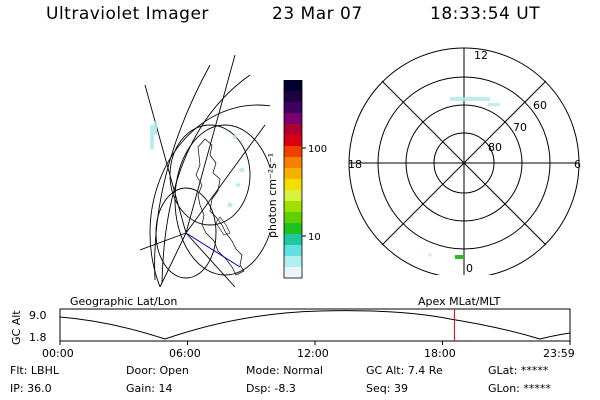 Image resolution: width=600 pixels, height=400 pixels. What do you see at coordinates (459, 301) in the screenshot?
I see `apex-panel-label: Apex MLat/MLT` at bounding box center [459, 301].